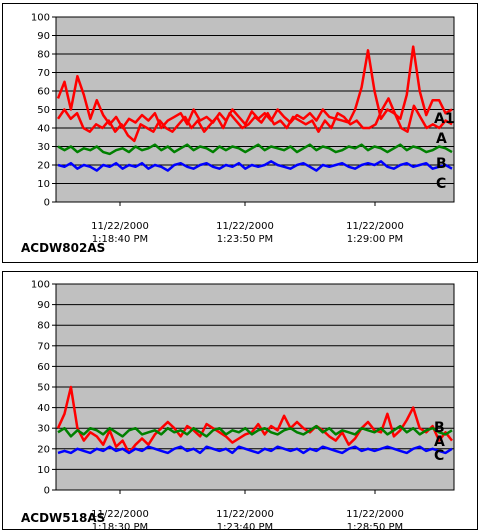  Describe the element at coordinates (63, 518) in the screenshot. I see `chart-name: ACDW518AS` at that location.